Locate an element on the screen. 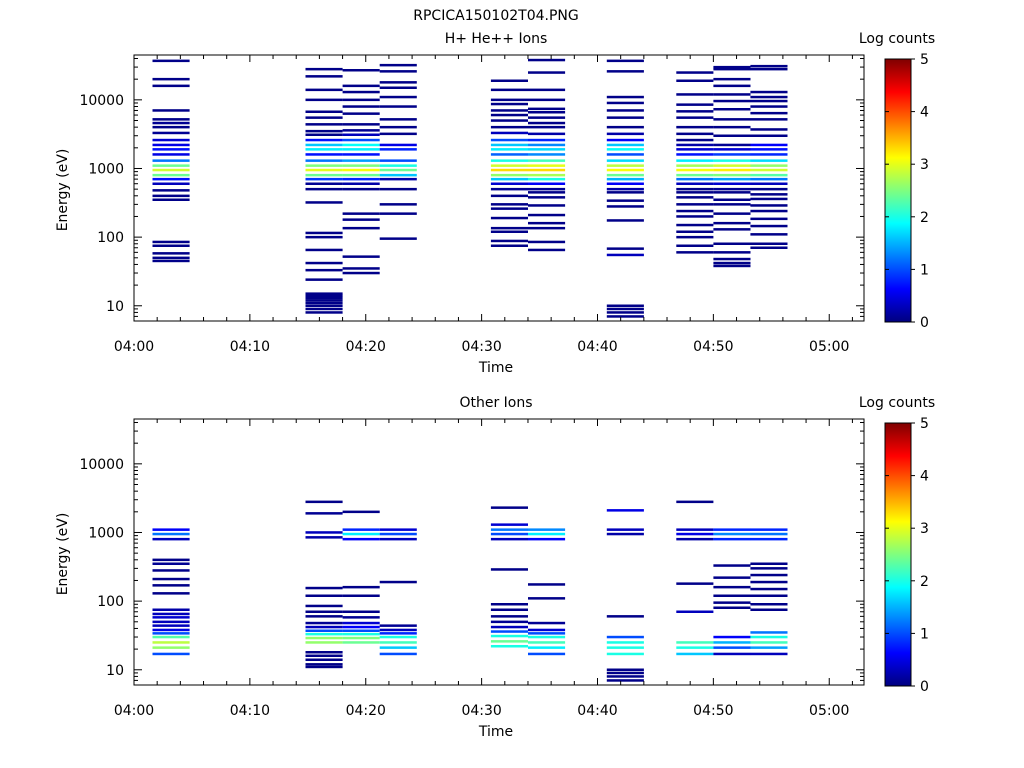 This screenshot has width=1024, height=768. heatmap-area is located at coordinates (470, 591).